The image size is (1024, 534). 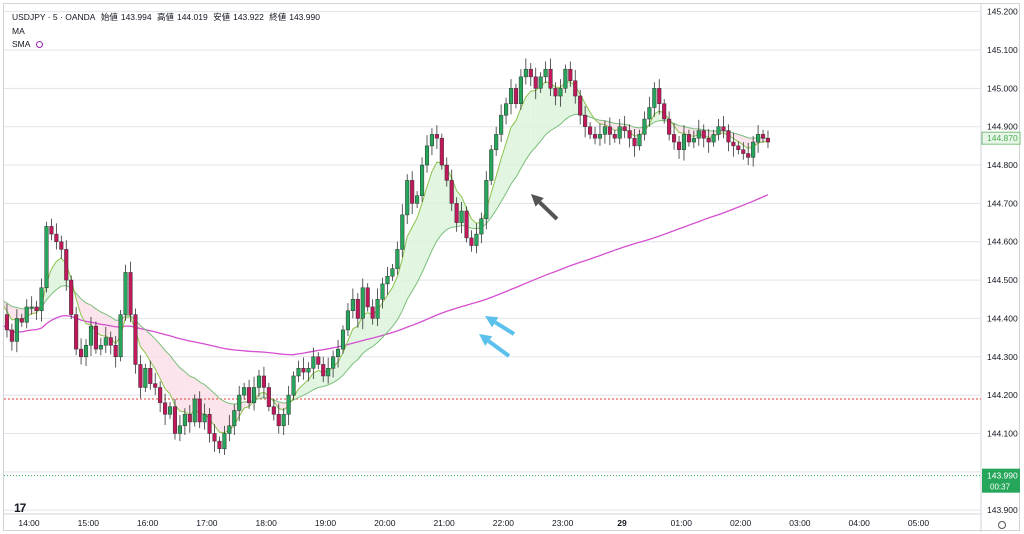 I want to click on annotation-arrow-dark, so click(x=545, y=207).